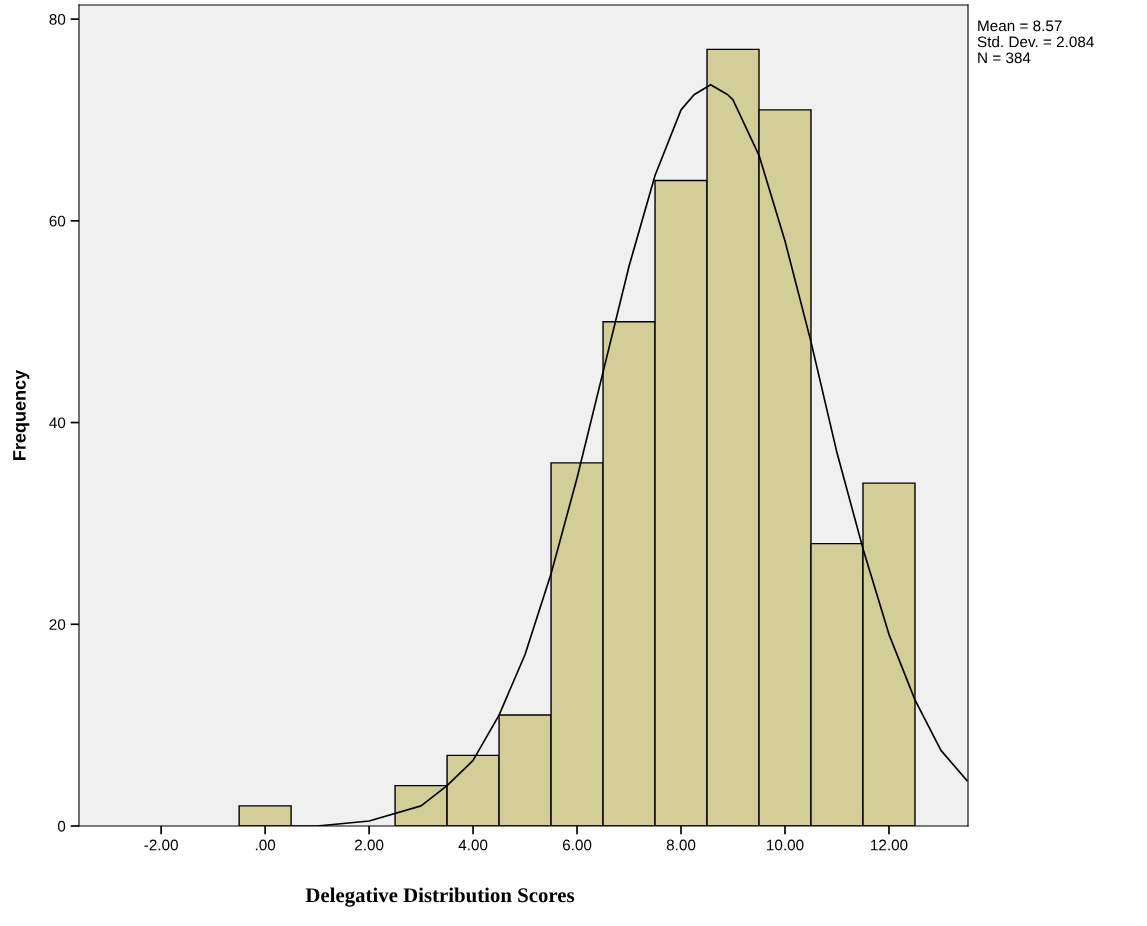 The width and height of the screenshot is (1147, 926). Describe the element at coordinates (1020, 26) in the screenshot. I see `text: Mean = 8.57` at that location.